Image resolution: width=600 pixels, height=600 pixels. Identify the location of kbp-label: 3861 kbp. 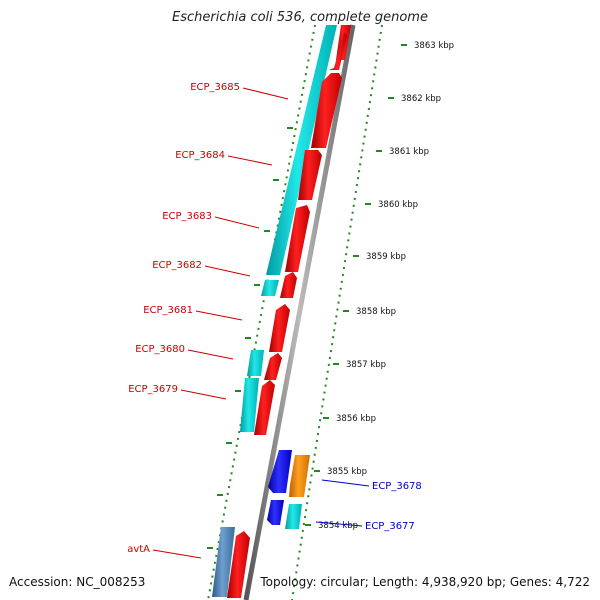
(409, 152).